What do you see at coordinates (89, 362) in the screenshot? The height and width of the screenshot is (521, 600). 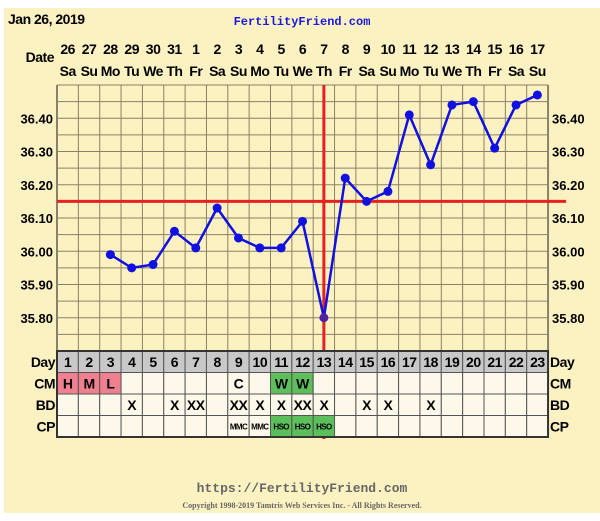 I see `day-value: 2` at bounding box center [89, 362].